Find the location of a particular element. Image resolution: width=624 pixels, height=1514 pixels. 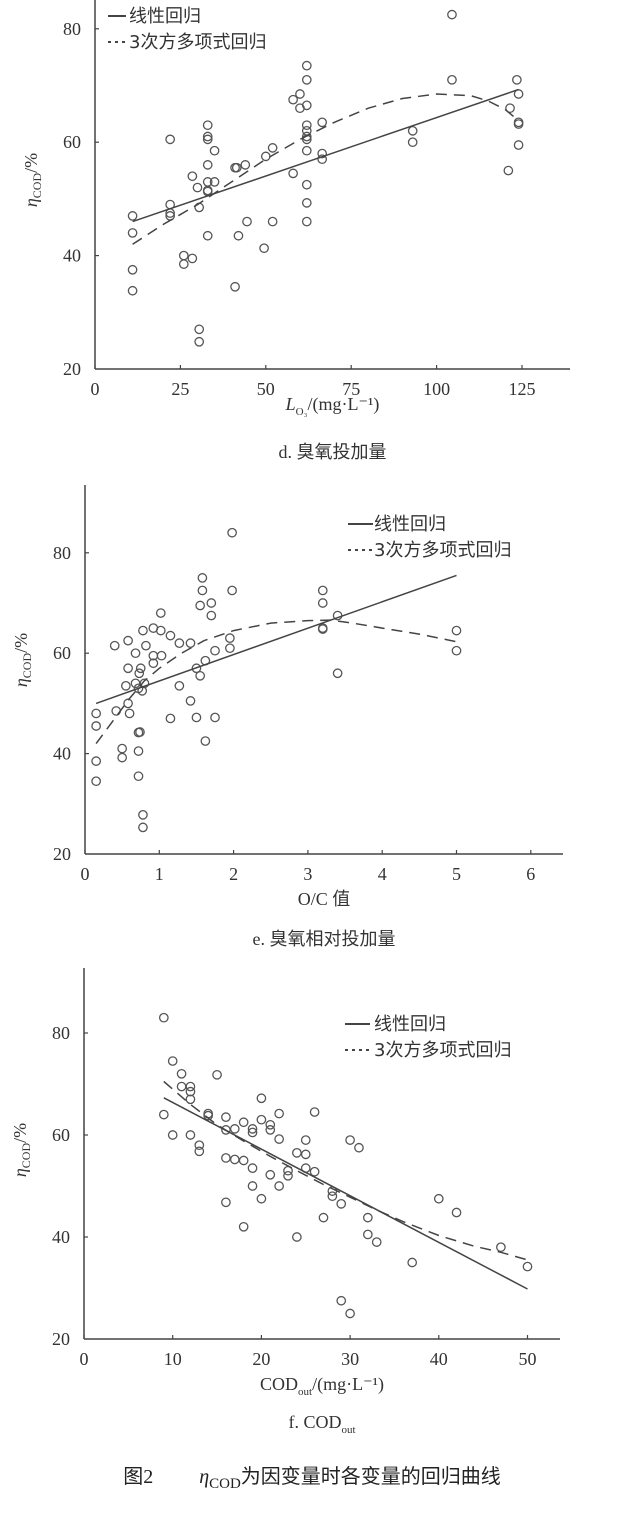

figure-number: 图2 is located at coordinates (138, 1477).